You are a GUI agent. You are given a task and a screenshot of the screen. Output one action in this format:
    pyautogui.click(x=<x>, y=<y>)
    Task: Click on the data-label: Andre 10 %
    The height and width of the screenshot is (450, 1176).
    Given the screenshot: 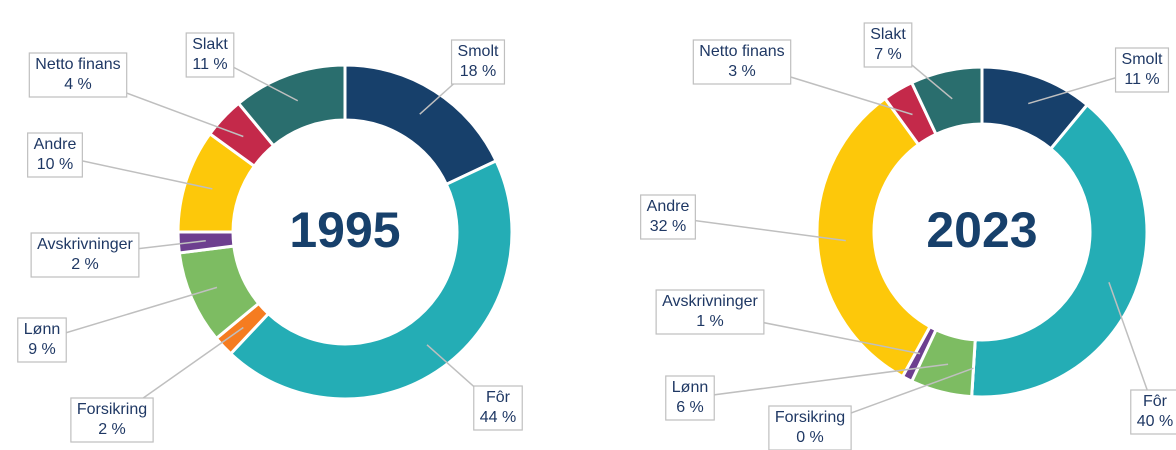 What is the action you would take?
    pyautogui.click(x=55, y=155)
    